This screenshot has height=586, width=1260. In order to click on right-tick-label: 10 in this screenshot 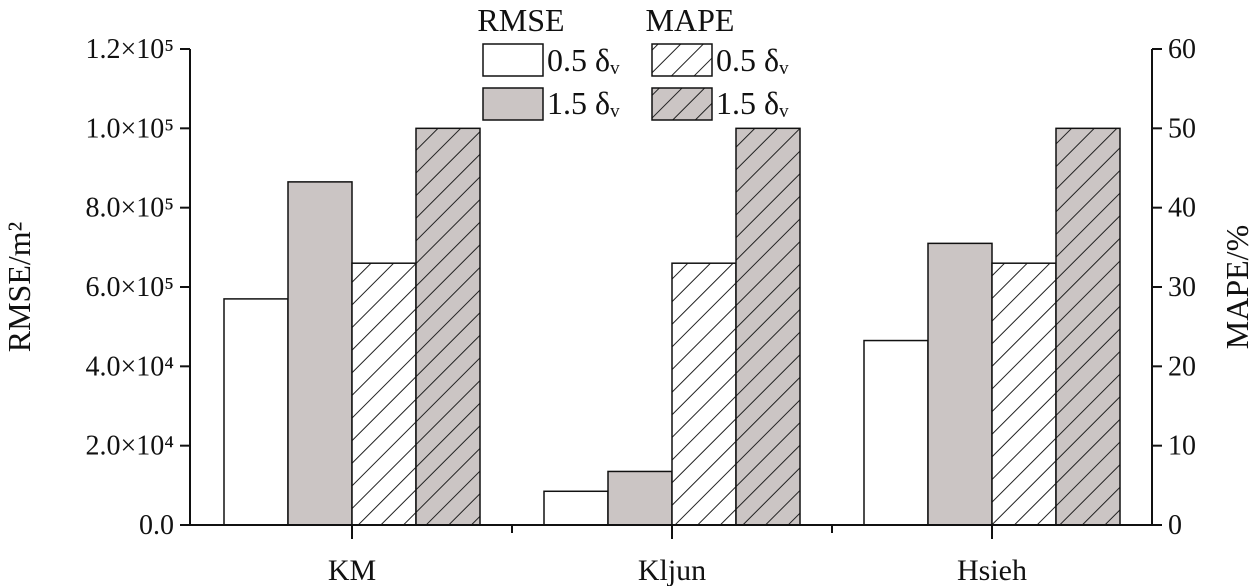, I will do `click(1182, 446)`.